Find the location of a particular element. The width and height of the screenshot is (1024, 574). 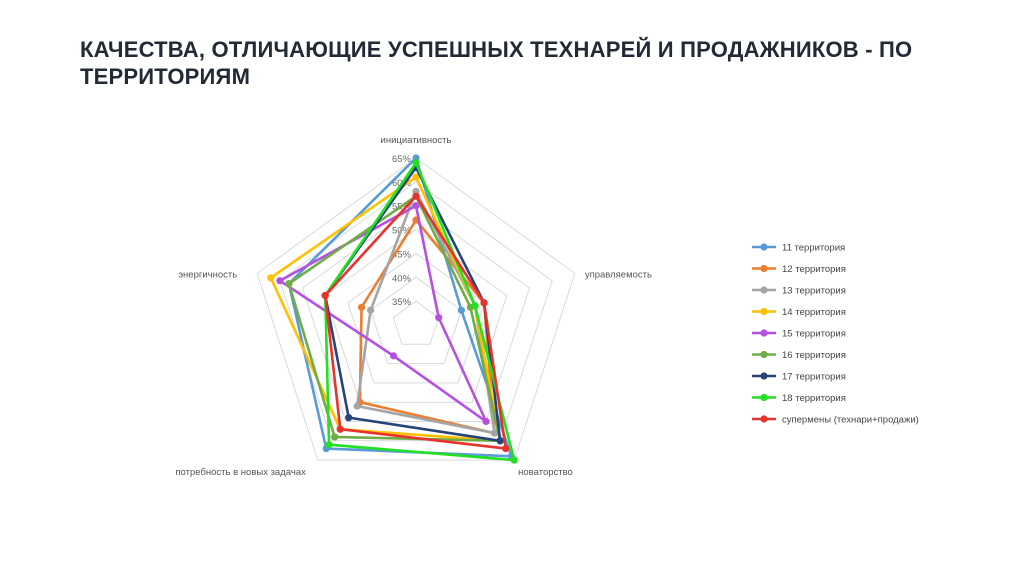

legend-item: 11 территория is located at coordinates (798, 248).